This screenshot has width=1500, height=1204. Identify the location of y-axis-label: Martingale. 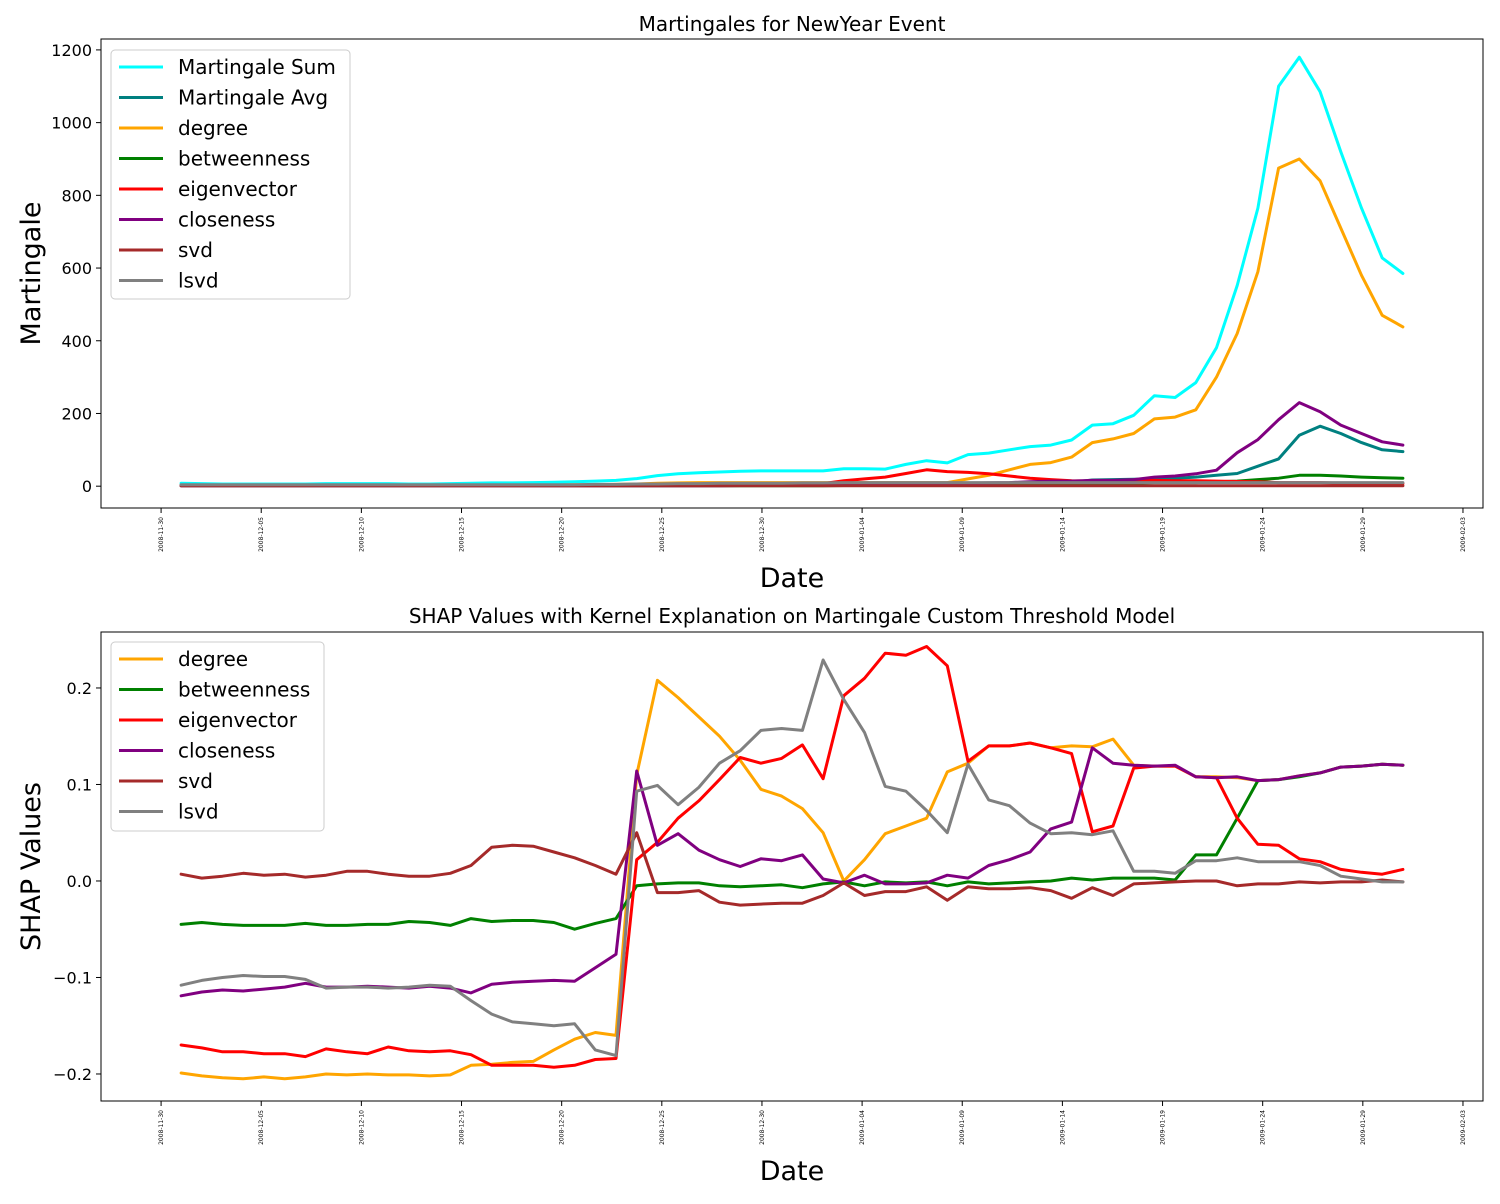
(31, 274).